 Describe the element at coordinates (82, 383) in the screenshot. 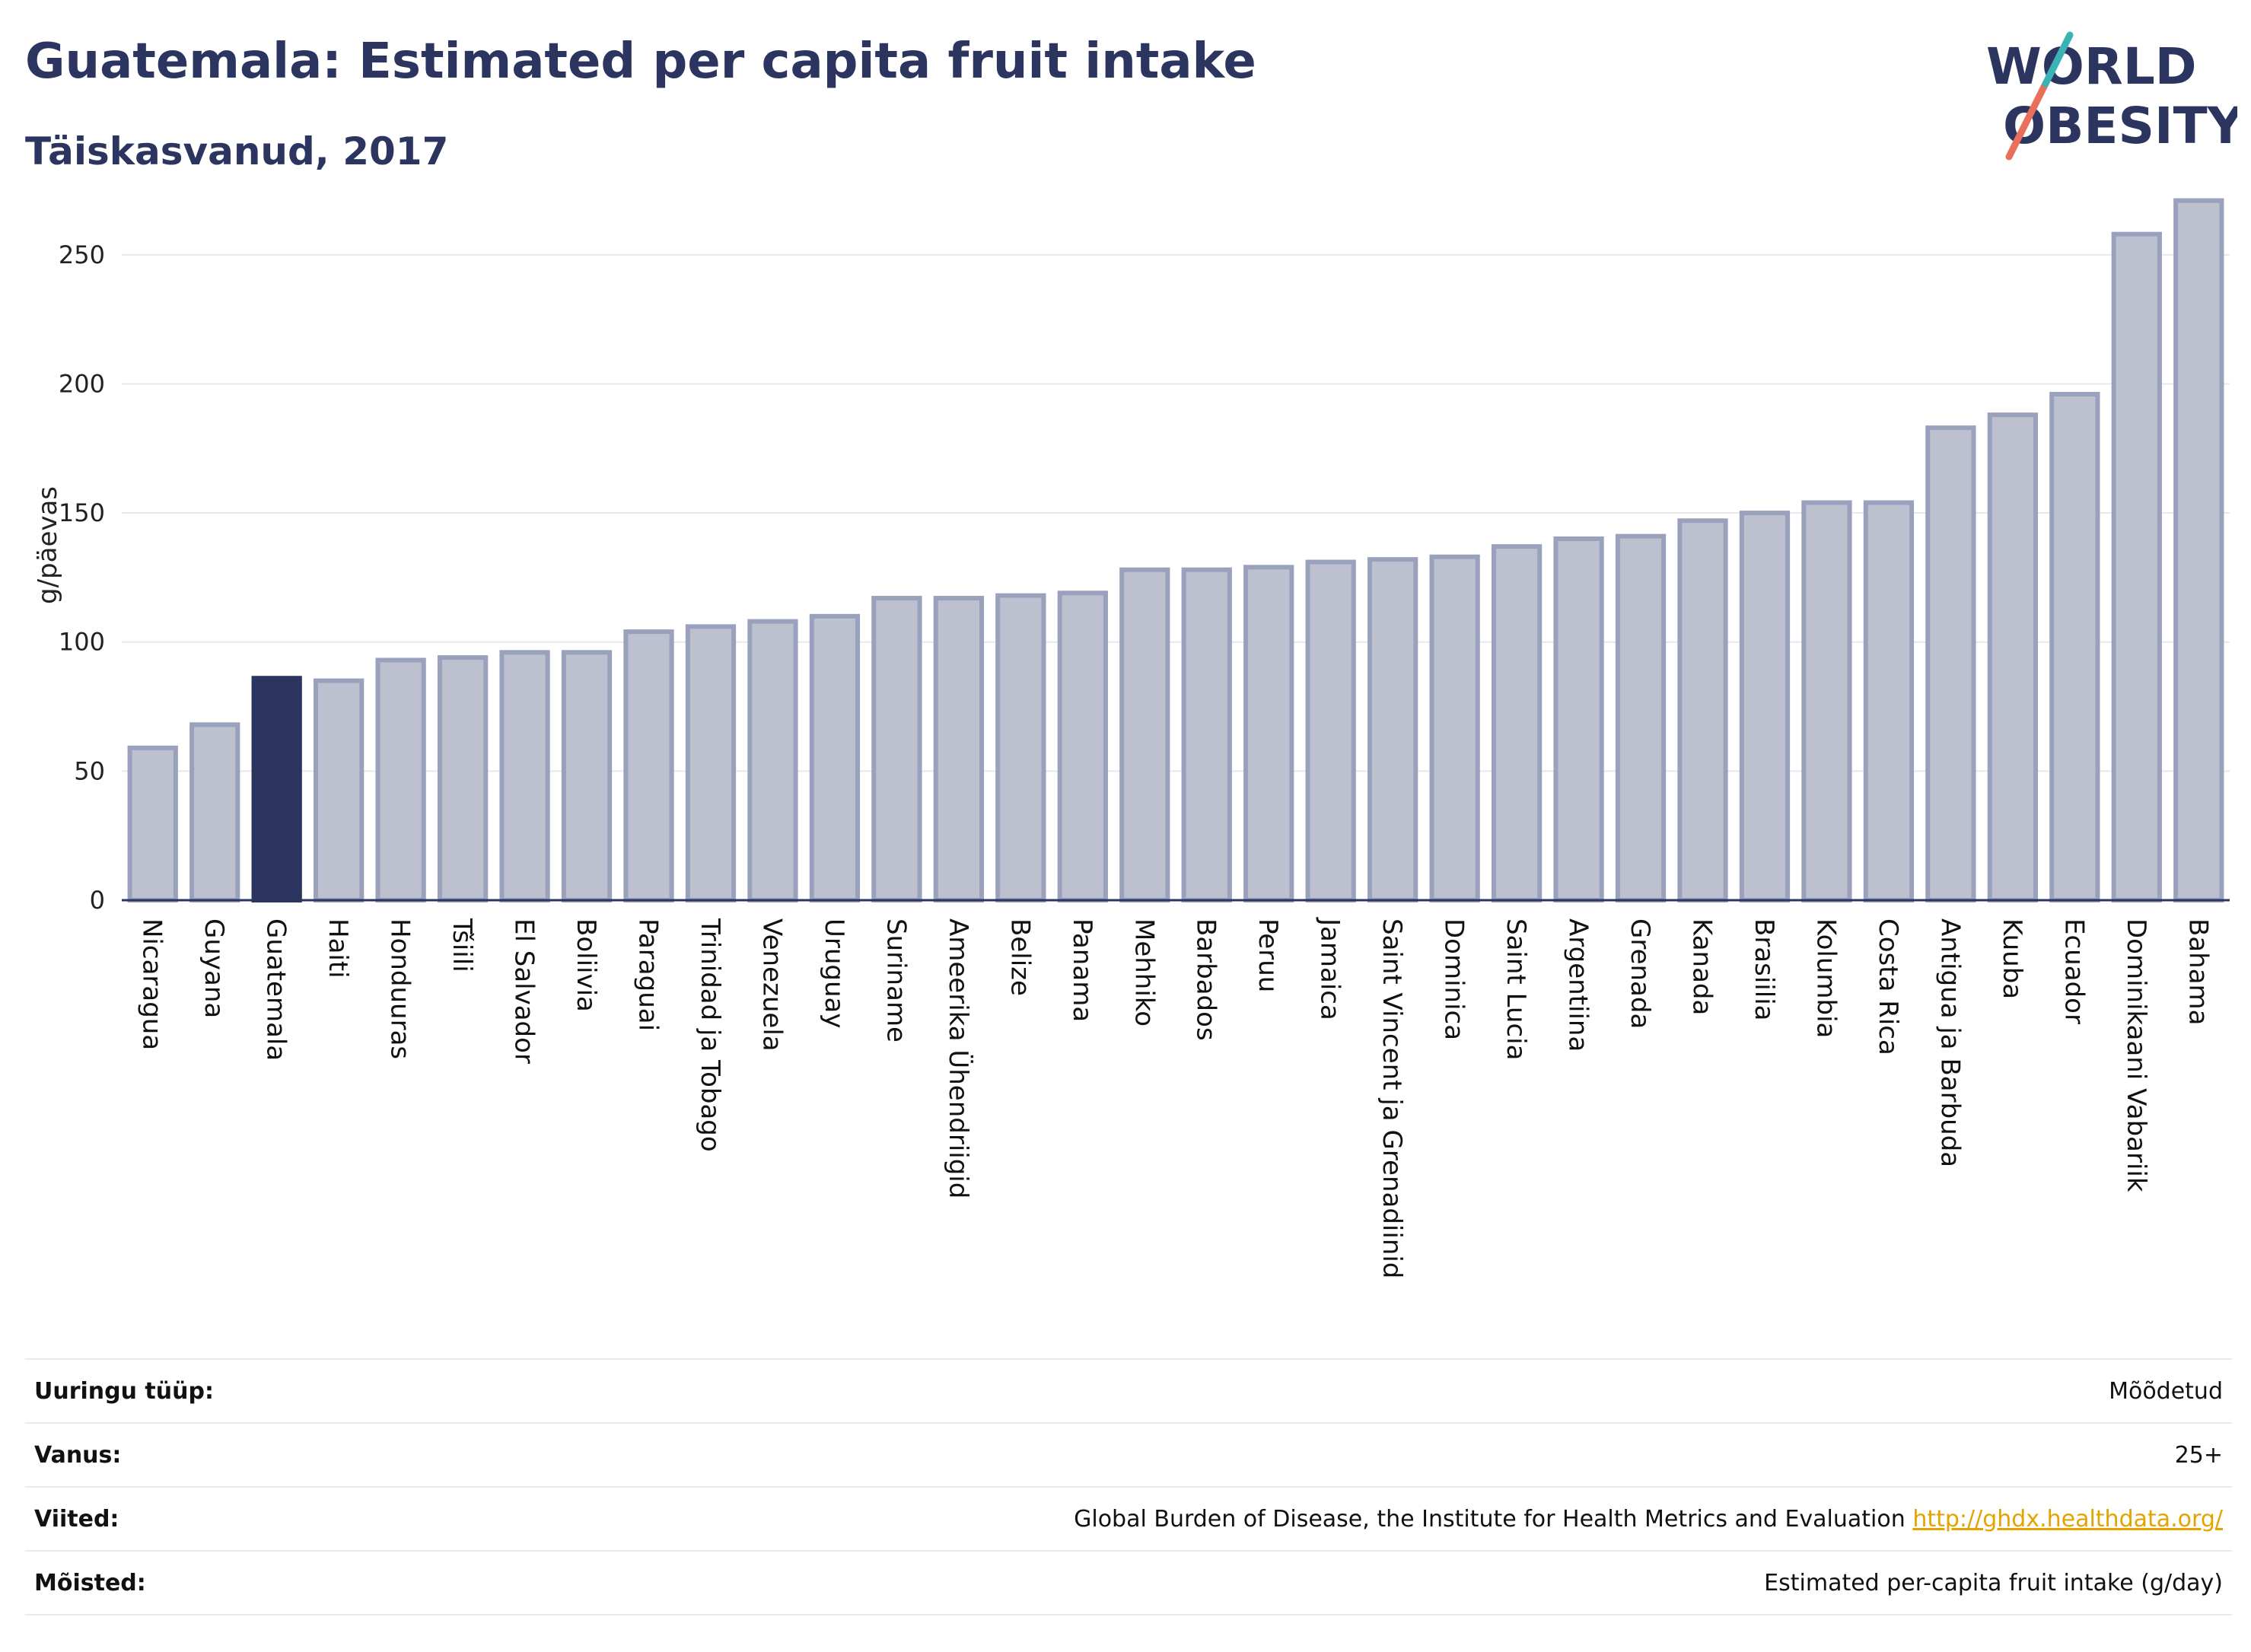

I see `y-tick-label: 200` at that location.